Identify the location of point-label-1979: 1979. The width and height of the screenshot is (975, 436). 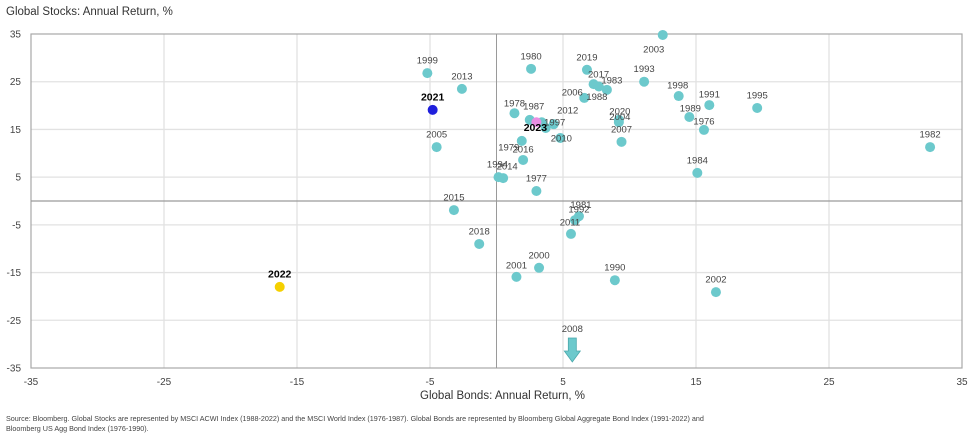
(508, 147).